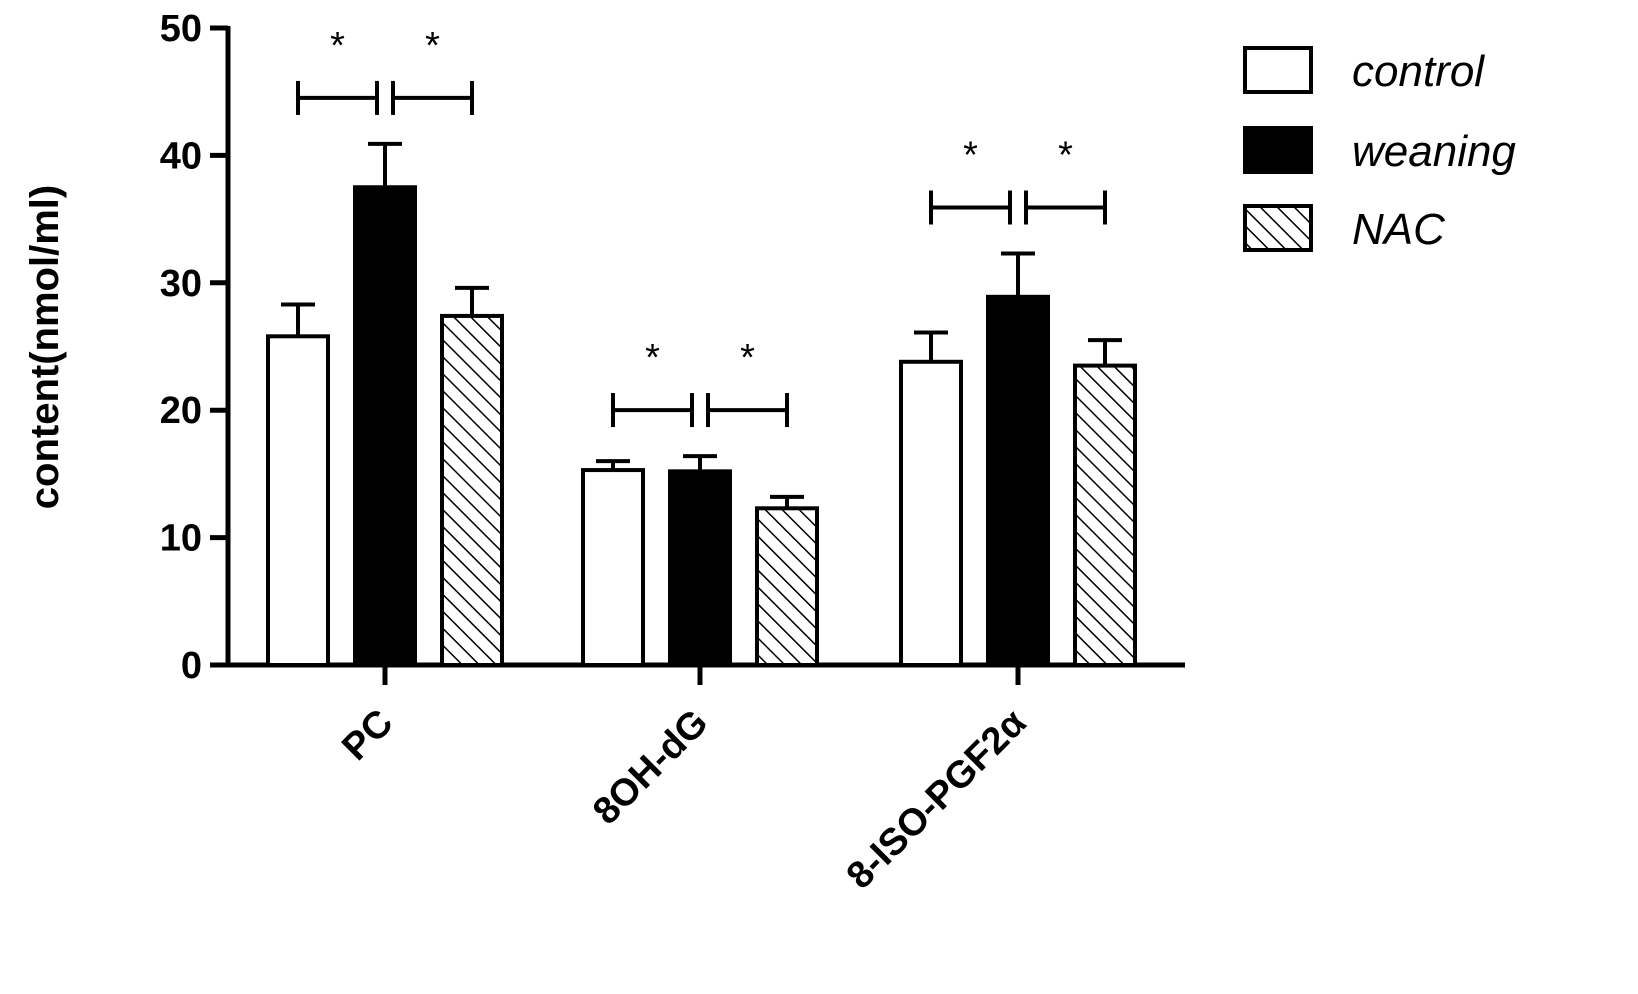  What do you see at coordinates (937, 800) in the screenshot?
I see `x-tick-label: 8-ISO-PGF2α` at bounding box center [937, 800].